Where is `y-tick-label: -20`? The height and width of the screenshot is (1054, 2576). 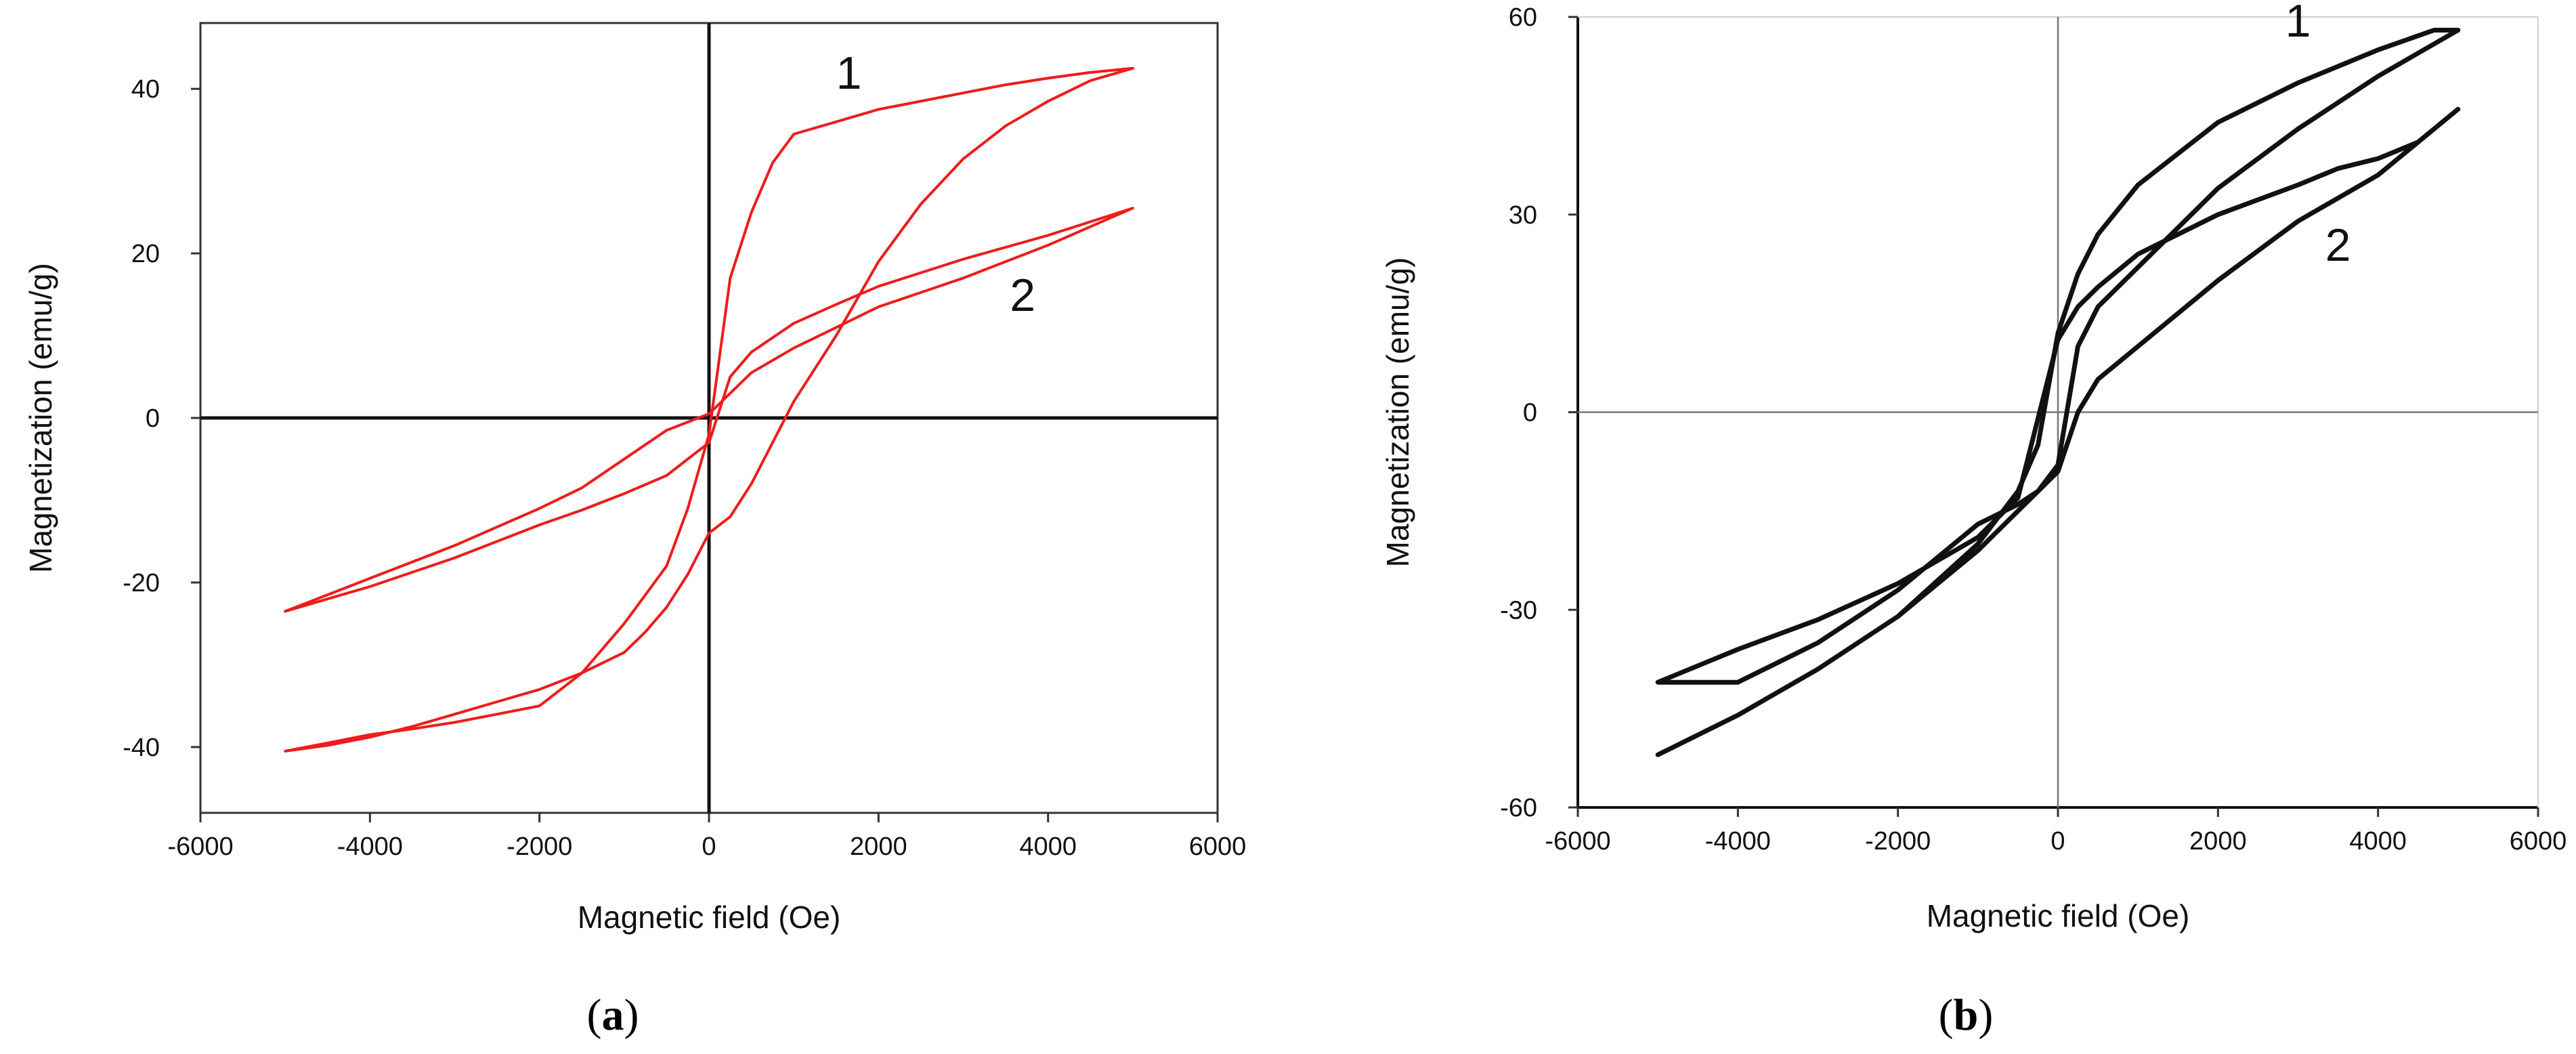 y-tick-label: -20 is located at coordinates (141, 583).